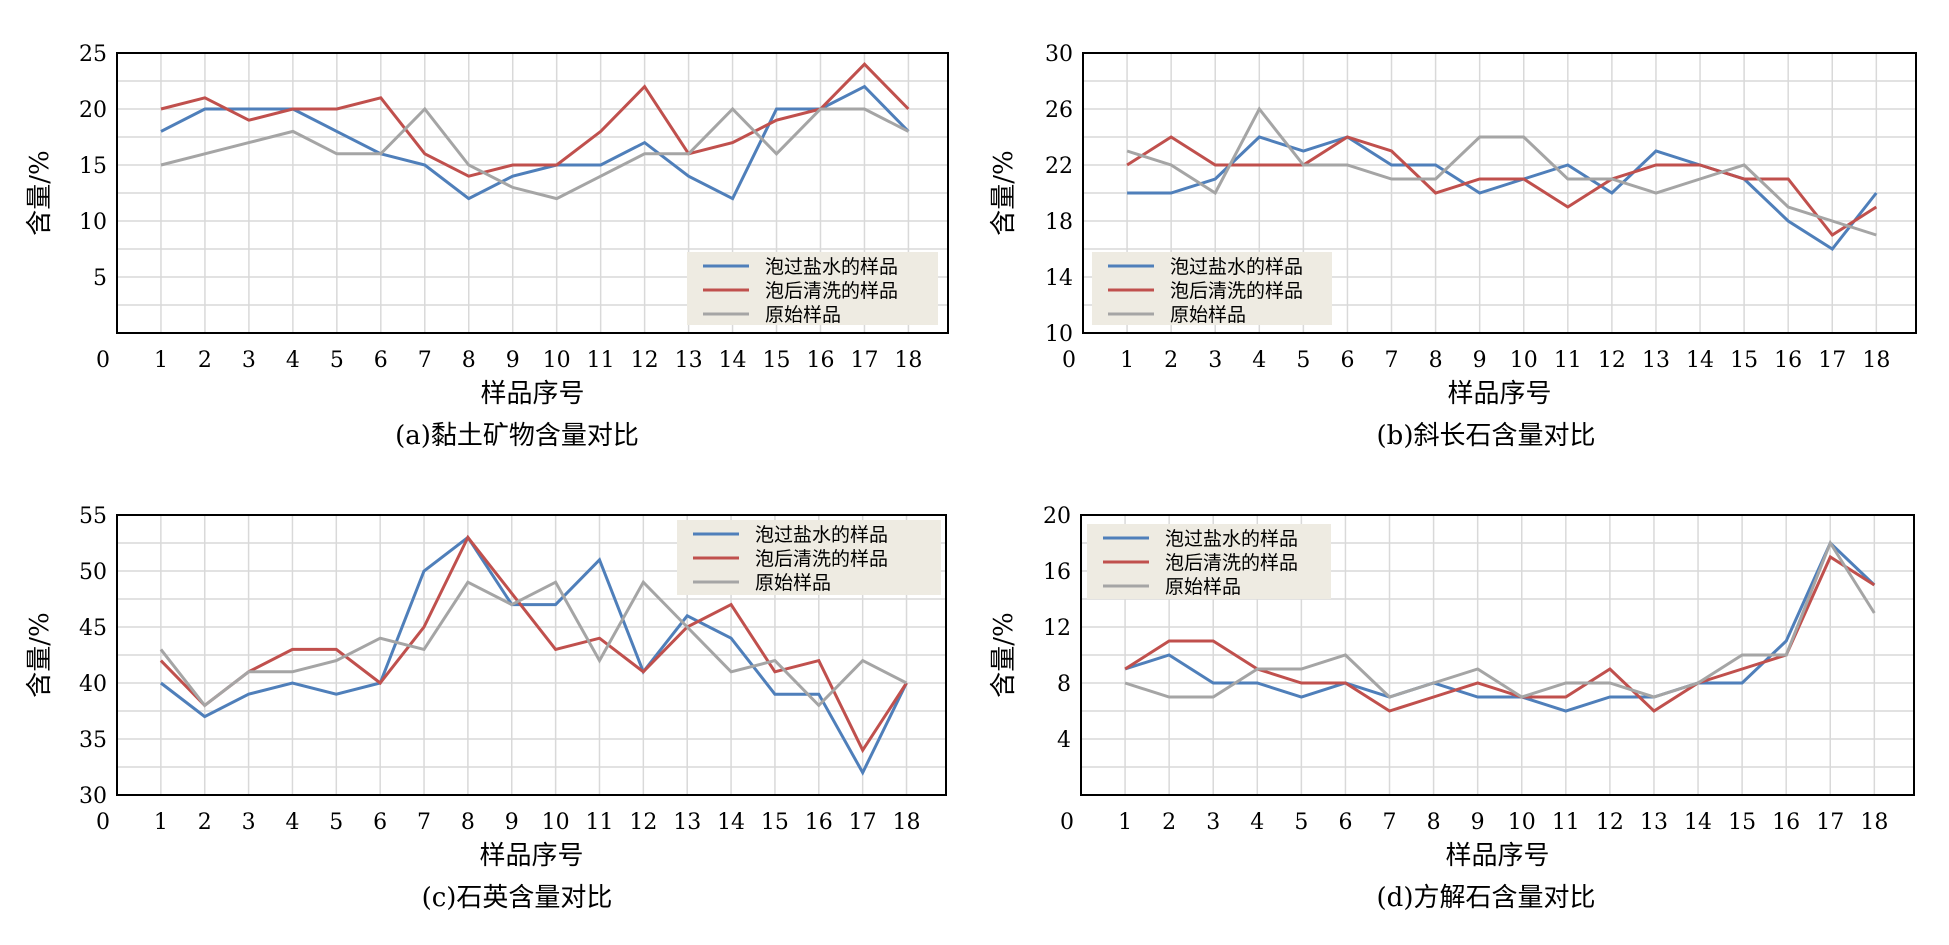 The width and height of the screenshot is (1949, 945). What do you see at coordinates (1059, 222) in the screenshot?
I see `y-tick-label: 18` at bounding box center [1059, 222].